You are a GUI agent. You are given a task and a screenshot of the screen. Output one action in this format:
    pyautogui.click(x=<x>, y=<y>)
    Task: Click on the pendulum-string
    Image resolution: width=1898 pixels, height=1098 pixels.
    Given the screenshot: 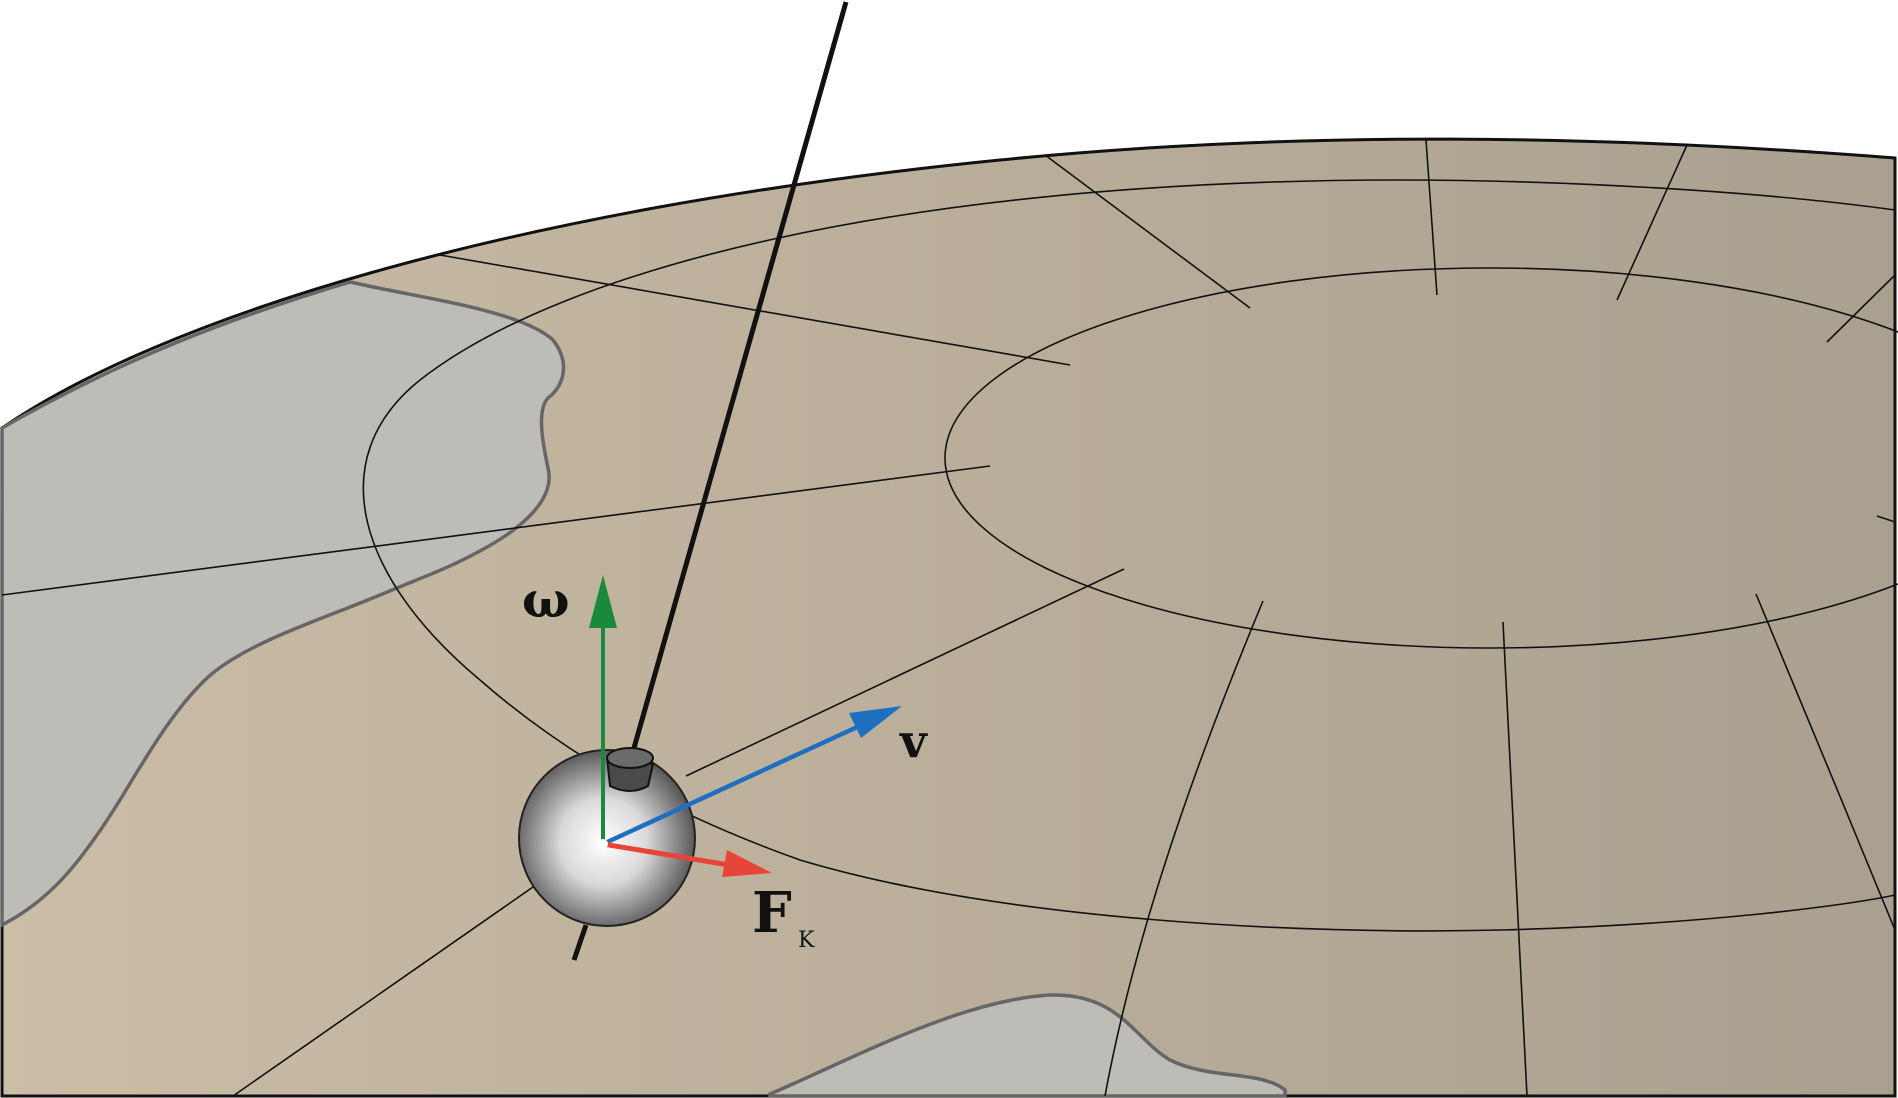 What is the action you would take?
    pyautogui.click(x=739, y=378)
    